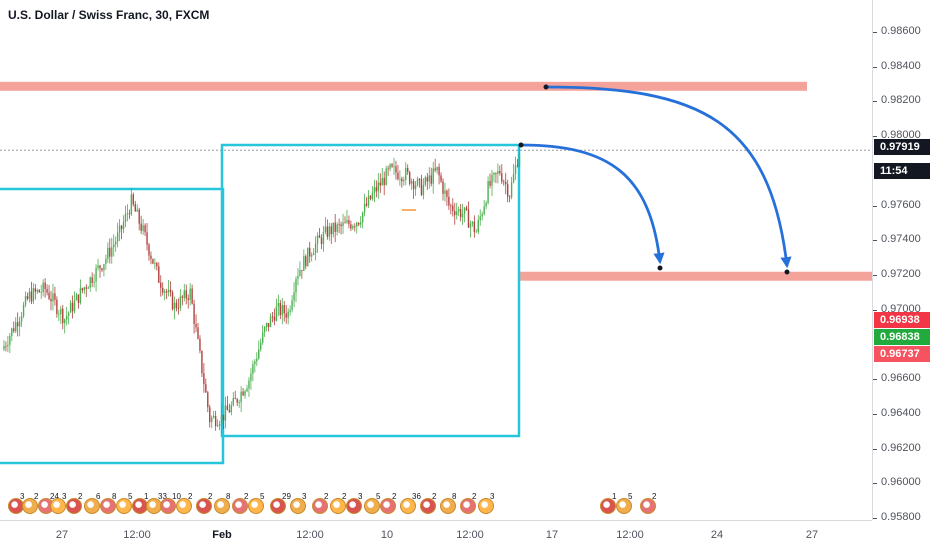 The height and width of the screenshot is (551, 932). What do you see at coordinates (176, 496) in the screenshot?
I see `economic-event-count: 10` at bounding box center [176, 496].